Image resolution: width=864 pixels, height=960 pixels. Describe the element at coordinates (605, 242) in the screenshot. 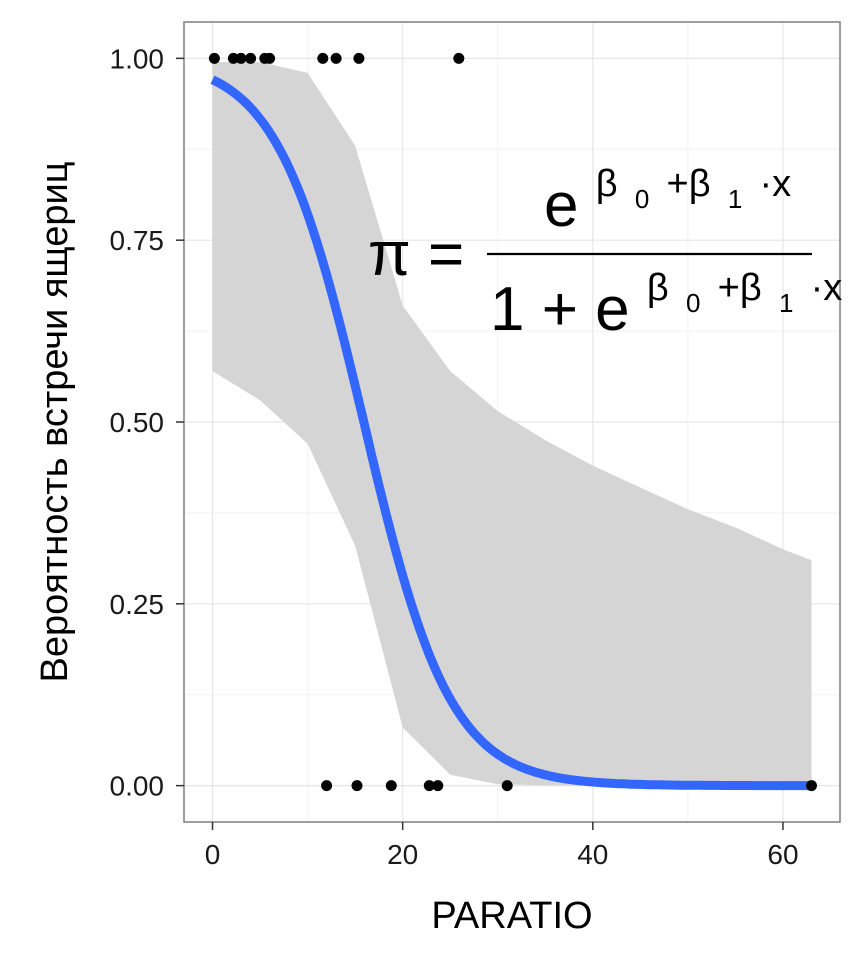

I see `formula-annotation: π = e β 0 +β 1 ·x 1 + e β 0 +β 1 ·x` at that location.